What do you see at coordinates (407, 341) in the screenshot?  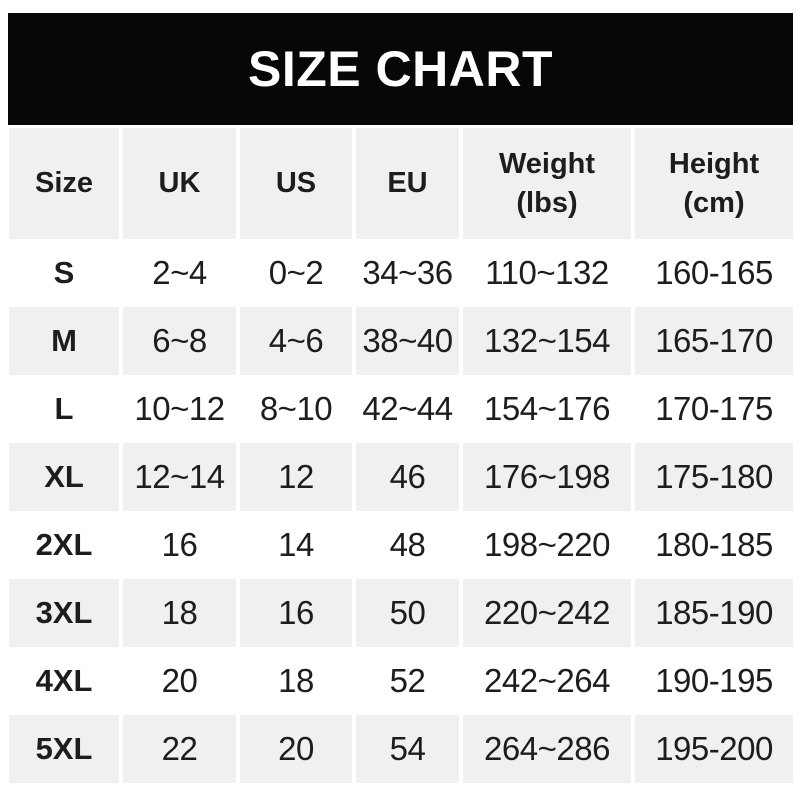 I see `value-cell: 38~40` at bounding box center [407, 341].